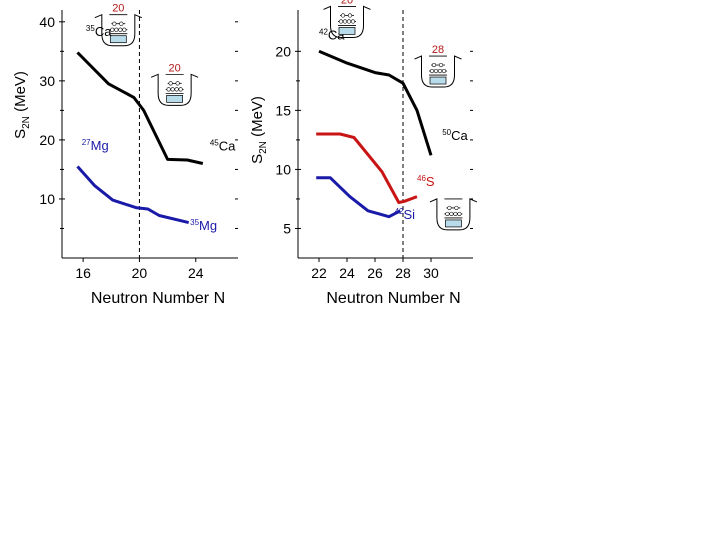 The width and height of the screenshot is (720, 540). What do you see at coordinates (140, 273) in the screenshot?
I see `x-tick-label: 20` at bounding box center [140, 273].